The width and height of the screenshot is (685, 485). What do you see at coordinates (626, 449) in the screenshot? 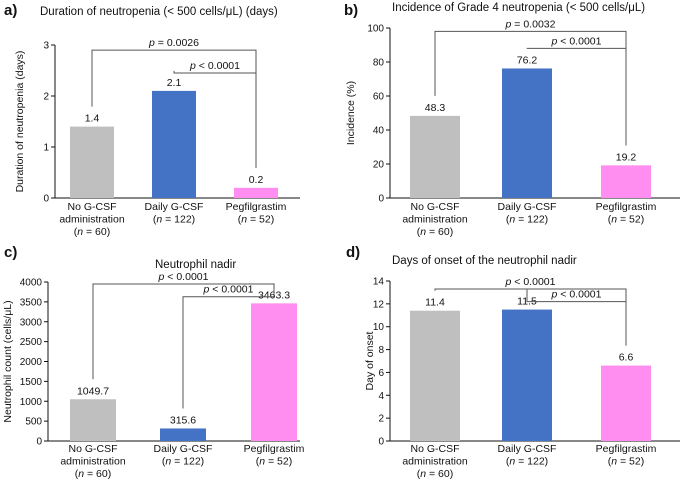
I see `chart-4-category-label-3-1: Pegfilgrastim` at bounding box center [626, 449].